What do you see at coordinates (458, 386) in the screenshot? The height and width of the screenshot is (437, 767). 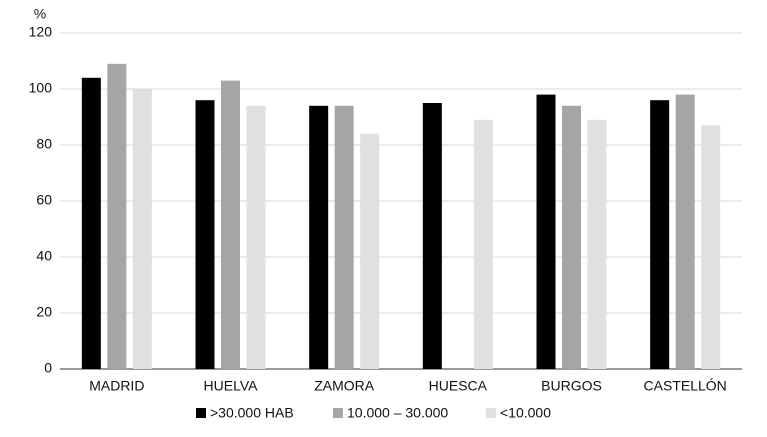 I see `x-tick-label: HUESCA` at bounding box center [458, 386].